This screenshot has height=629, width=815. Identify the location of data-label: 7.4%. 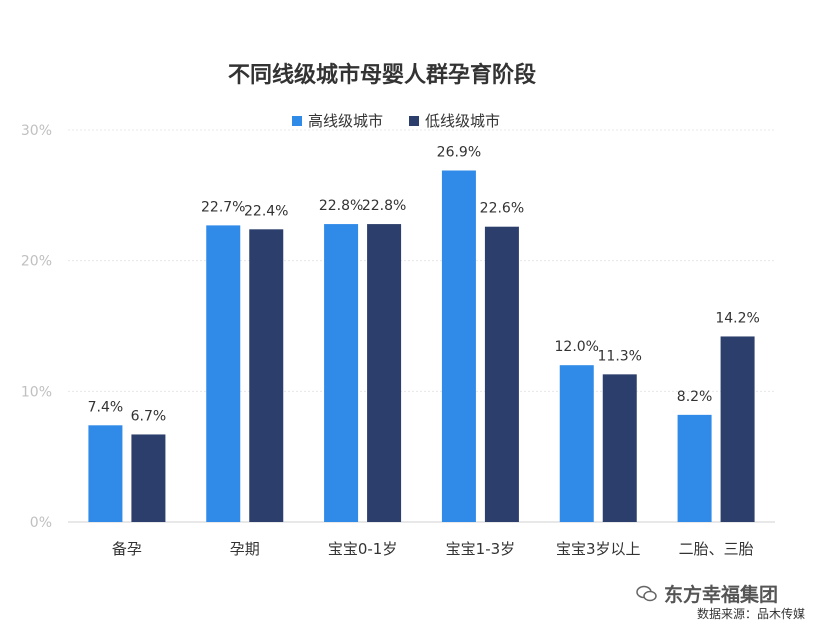
(106, 407).